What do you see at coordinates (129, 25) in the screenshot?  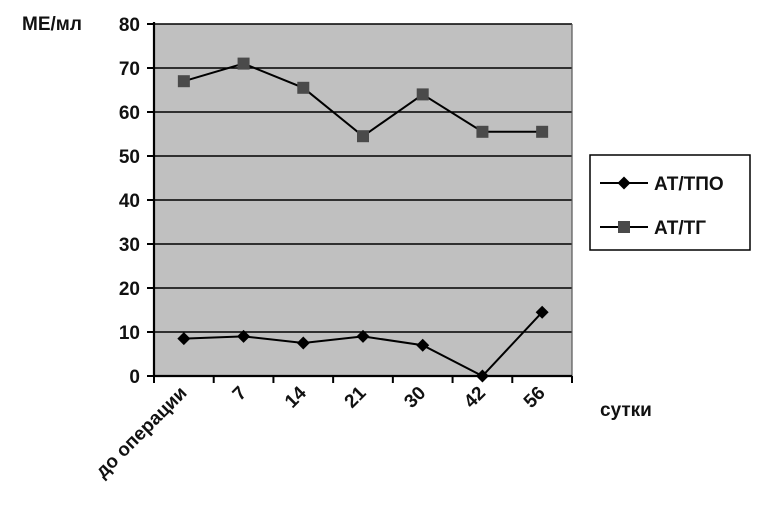 I see `y-tick-label-80: 80` at bounding box center [129, 25].